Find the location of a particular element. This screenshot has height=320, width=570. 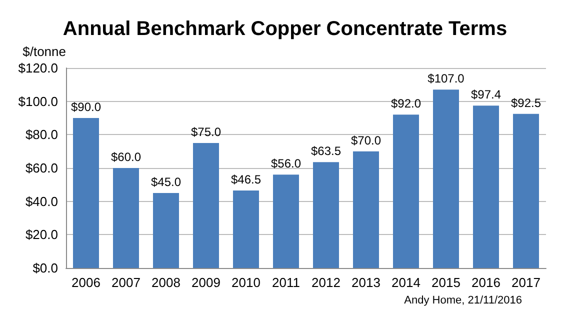

data-label: $92.0 is located at coordinates (406, 103).